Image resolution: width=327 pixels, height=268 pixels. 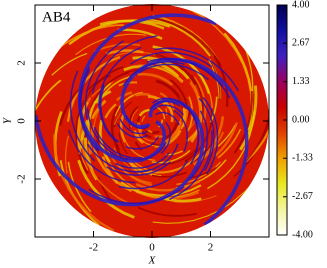 What do you see at coordinates (152, 248) in the screenshot?
I see `x-tick-label: 0` at bounding box center [152, 248].